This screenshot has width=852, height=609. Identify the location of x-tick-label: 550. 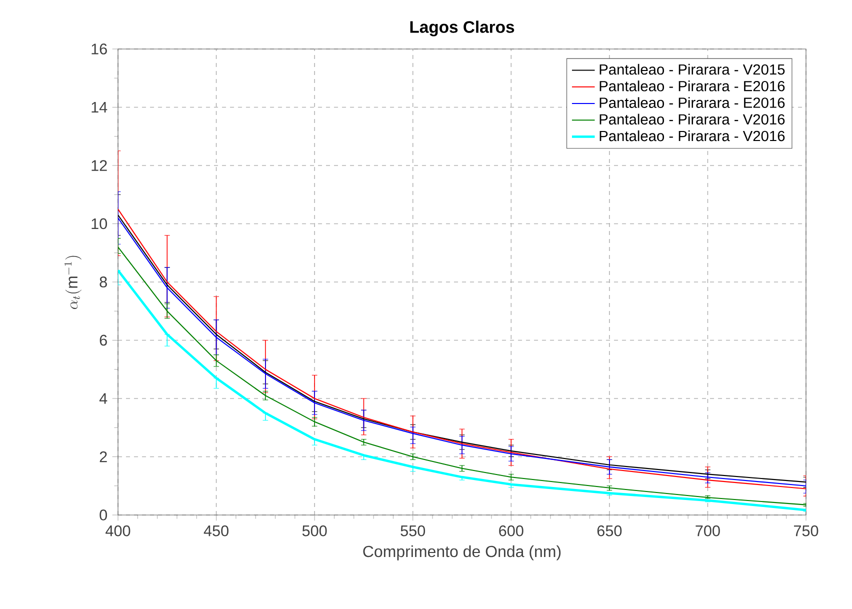
(413, 530).